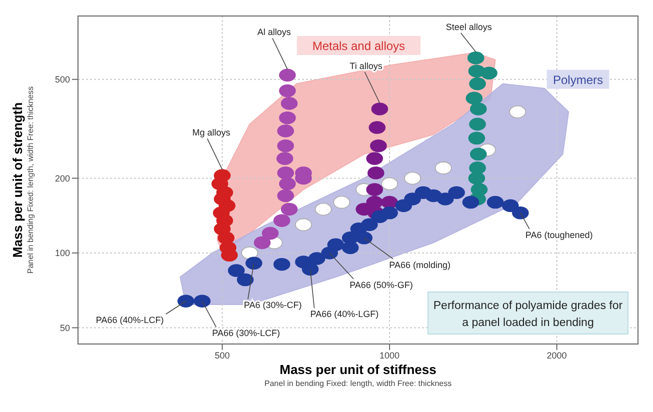  What do you see at coordinates (344, 314) in the screenshot?
I see `annotation: PA66 (40%-LGF)` at bounding box center [344, 314].